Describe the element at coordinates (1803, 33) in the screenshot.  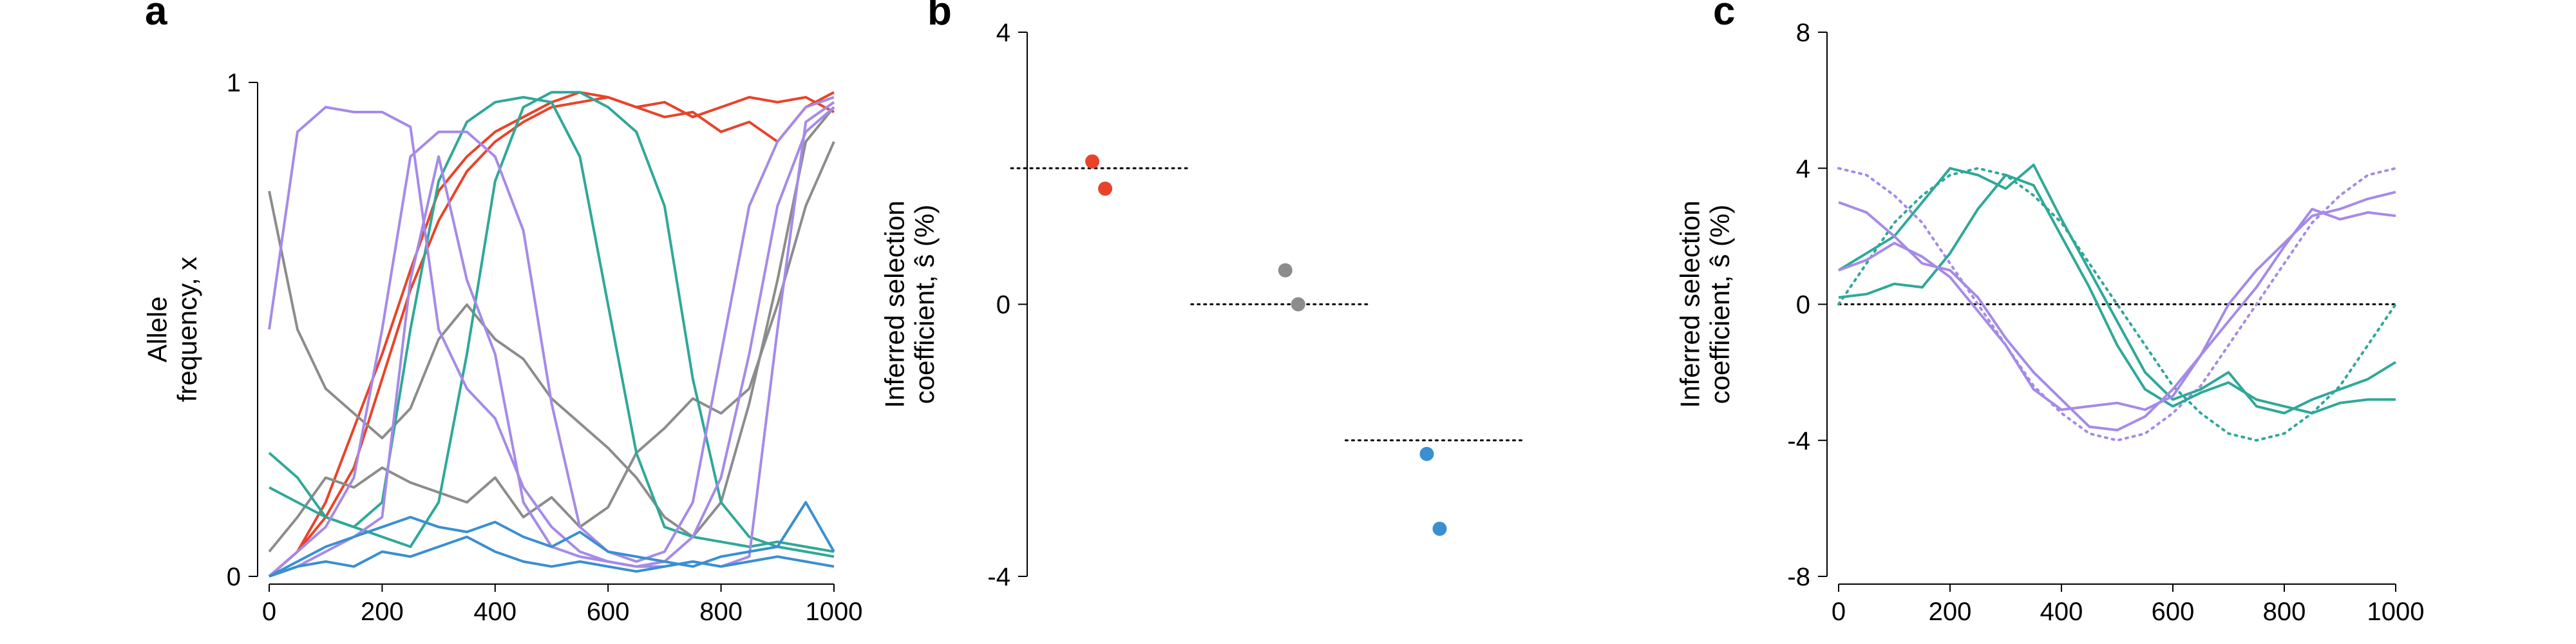
I see `y-tick-label: 8` at that location.